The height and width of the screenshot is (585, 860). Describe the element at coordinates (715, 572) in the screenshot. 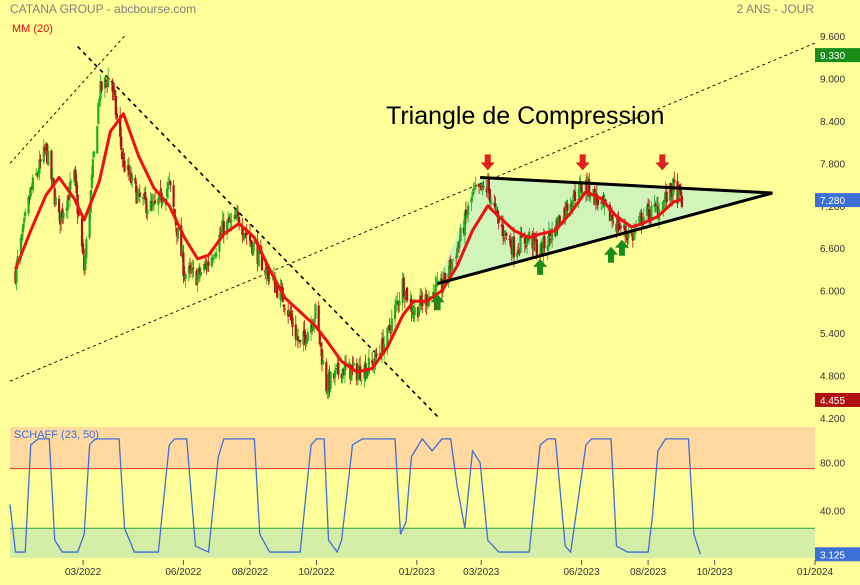

I see `time-tick-label: 10/2023` at that location.